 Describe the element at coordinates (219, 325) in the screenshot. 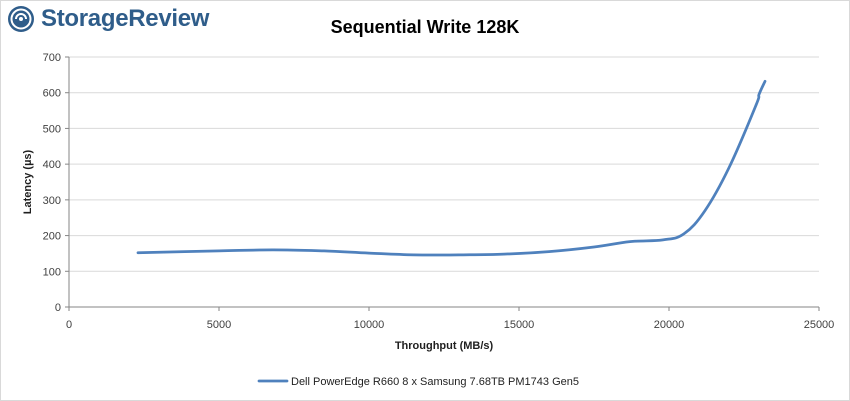

I see `x-tick-label: 5000` at that location.